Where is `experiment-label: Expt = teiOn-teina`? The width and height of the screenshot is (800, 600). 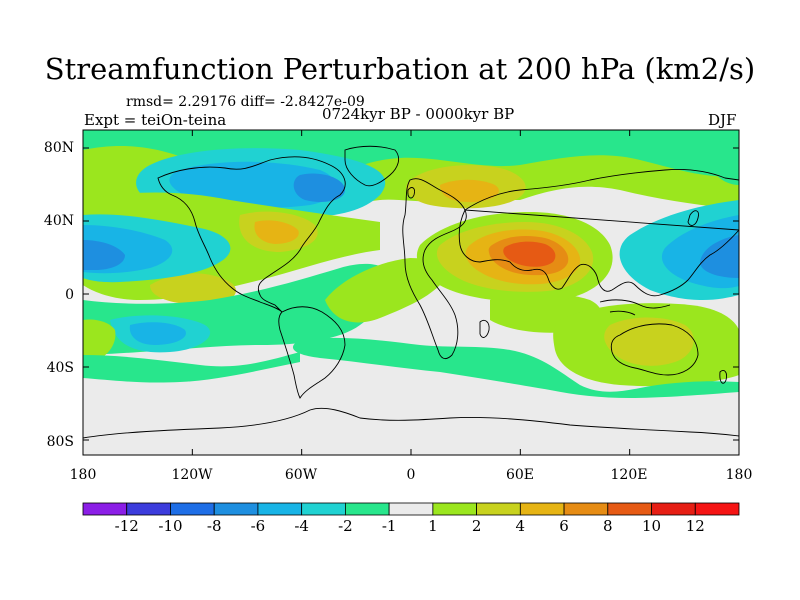
experiment-label: Expt = teiOn-teina is located at coordinates (155, 120).